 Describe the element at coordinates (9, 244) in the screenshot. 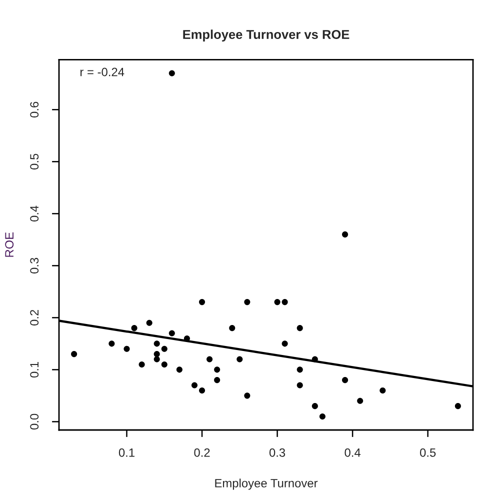

I see `y-axis-title: ROE` at that location.